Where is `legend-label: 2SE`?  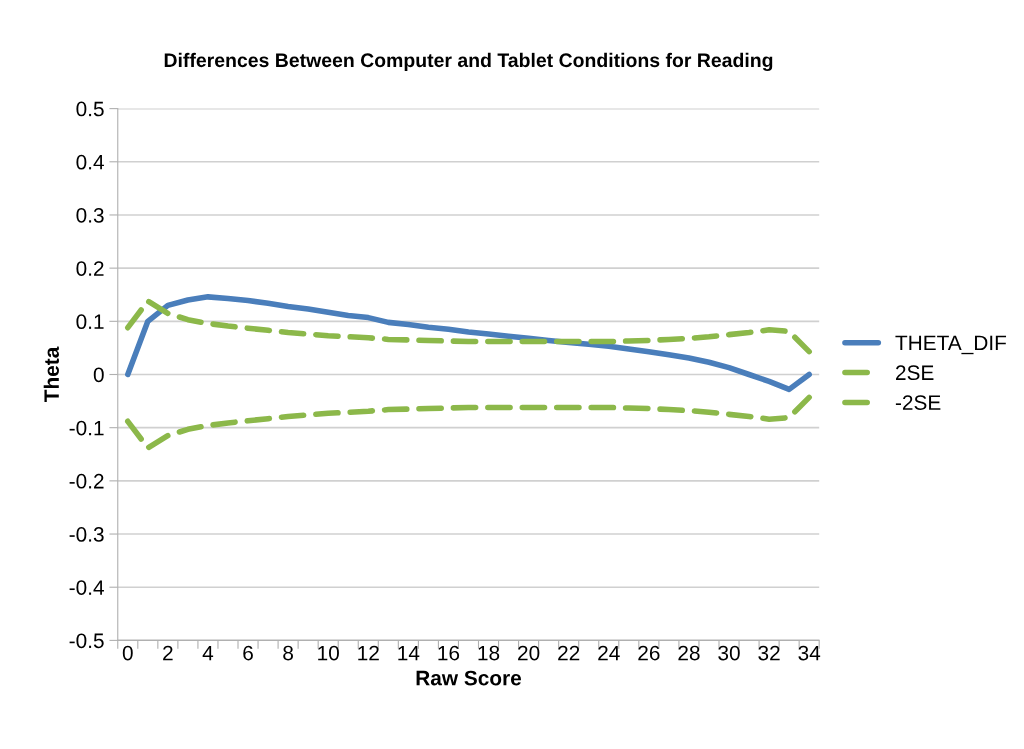 legend-label: 2SE is located at coordinates (915, 373).